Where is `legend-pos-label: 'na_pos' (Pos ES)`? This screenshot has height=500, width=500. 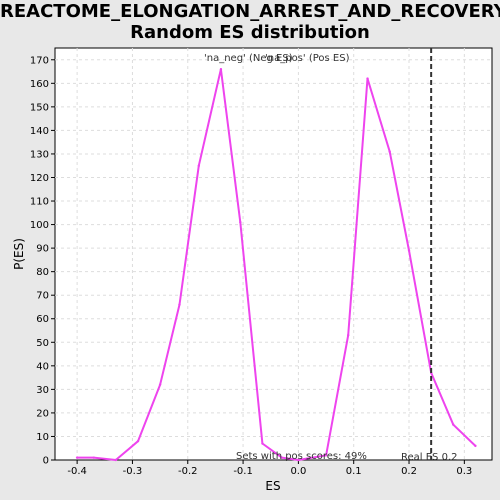 legend-pos-label: 'na_pos' (Pos ES) is located at coordinates (307, 58).